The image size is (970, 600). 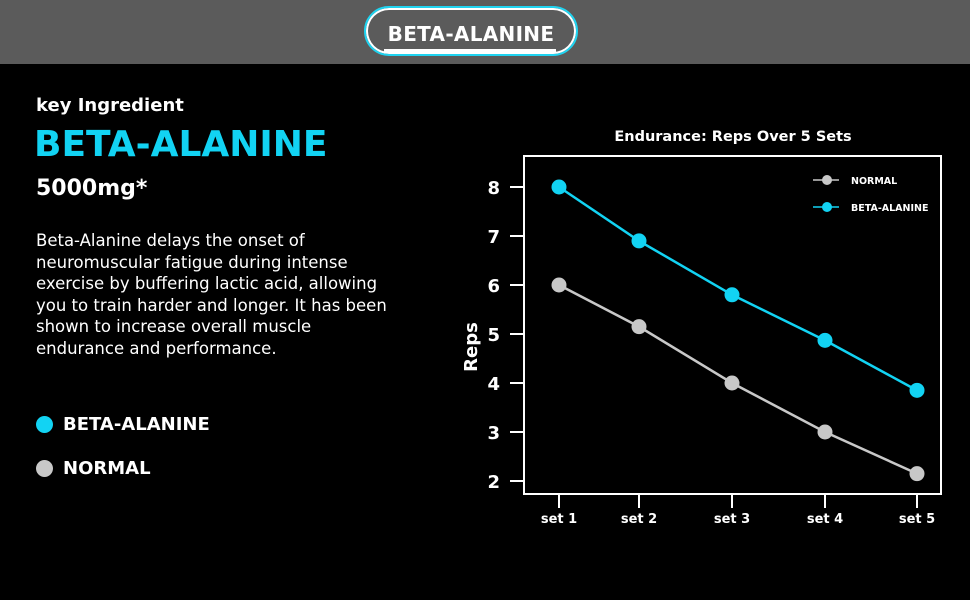 What do you see at coordinates (825, 519) in the screenshot?
I see `x-tick-label: set 4` at bounding box center [825, 519].